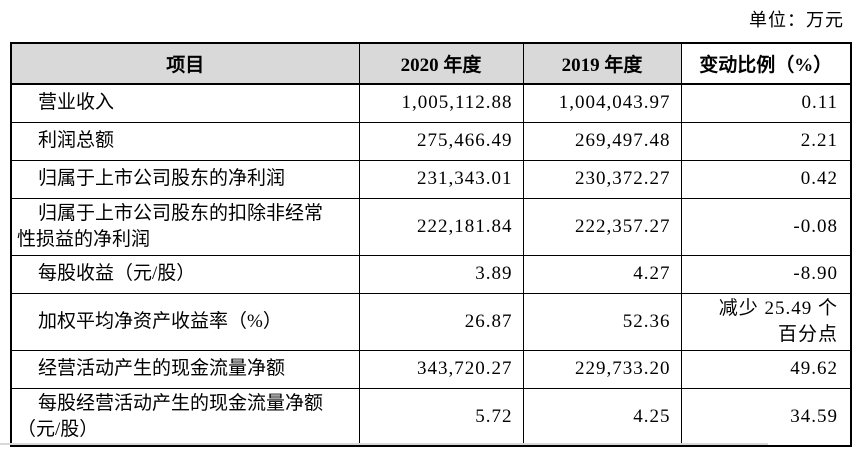  Describe the element at coordinates (185, 226) in the screenshot. I see `row-item-label: 归属于上市公司股东的扣除非经常 性损益的净利润` at that location.